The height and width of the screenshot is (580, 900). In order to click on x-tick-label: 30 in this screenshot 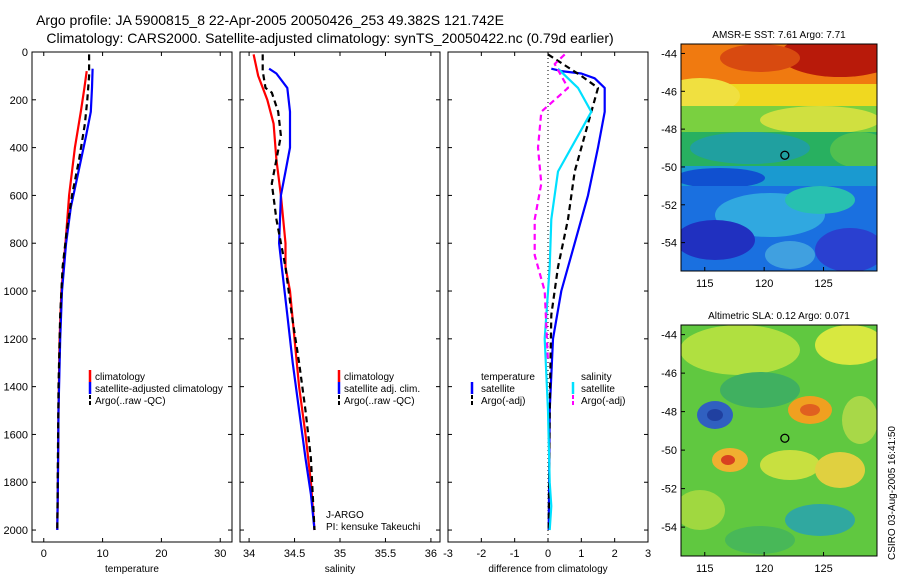, I will do `click(220, 554)`.